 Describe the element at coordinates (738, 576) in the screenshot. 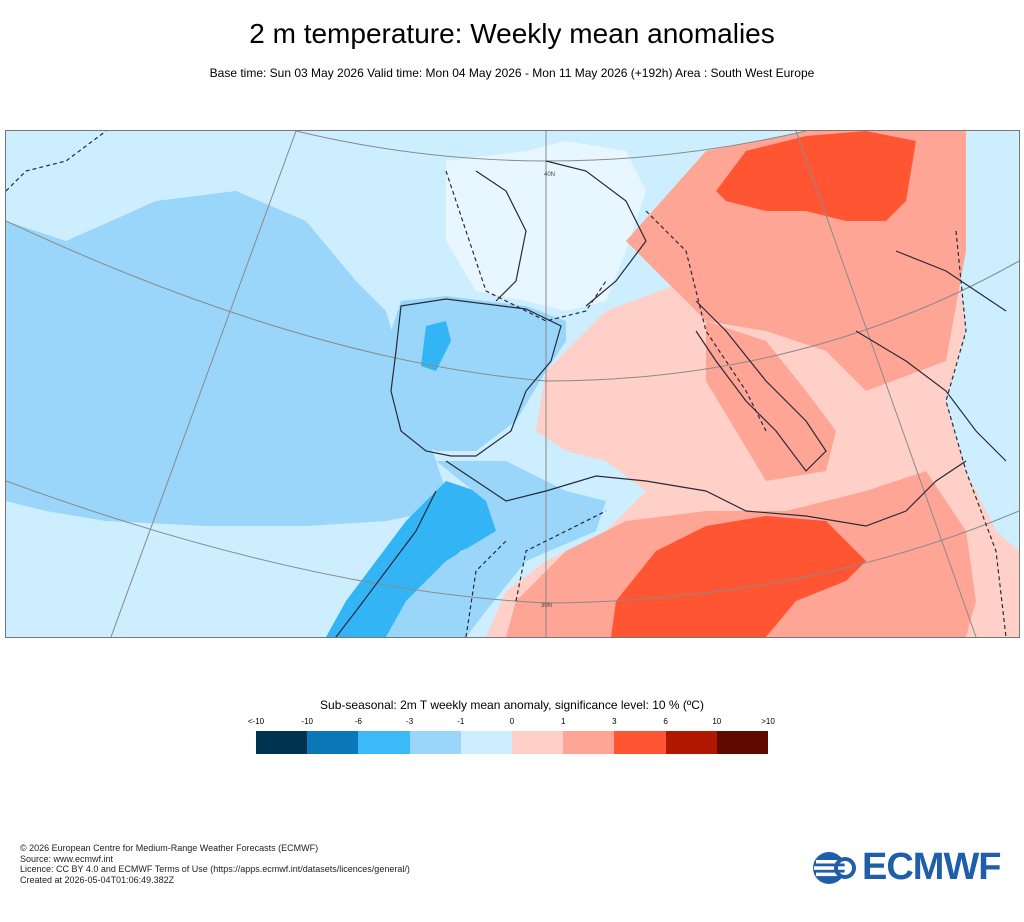

I see `sahara-hot-region` at that location.